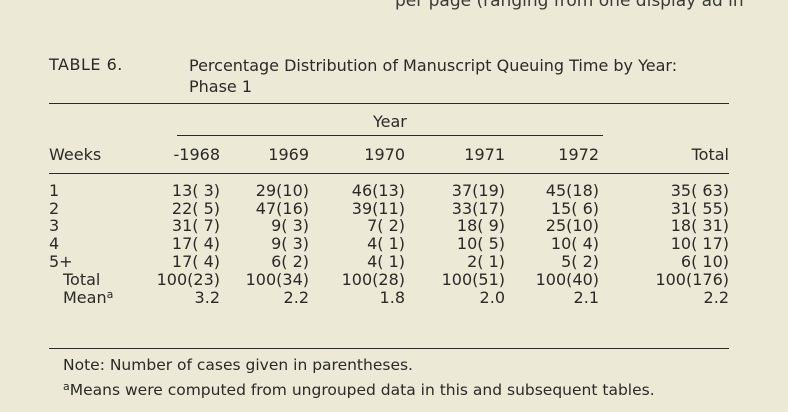  What do you see at coordinates (389, 173) in the screenshot?
I see `header-rule` at bounding box center [389, 173].